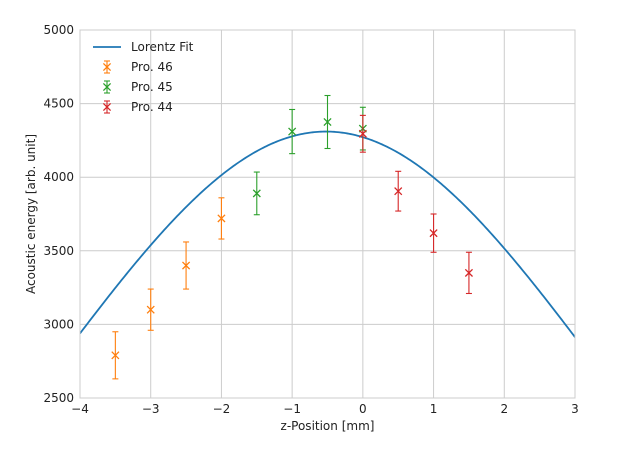 This screenshot has width=639, height=451. I want to click on y-tick-label: 5000, so click(58, 30).